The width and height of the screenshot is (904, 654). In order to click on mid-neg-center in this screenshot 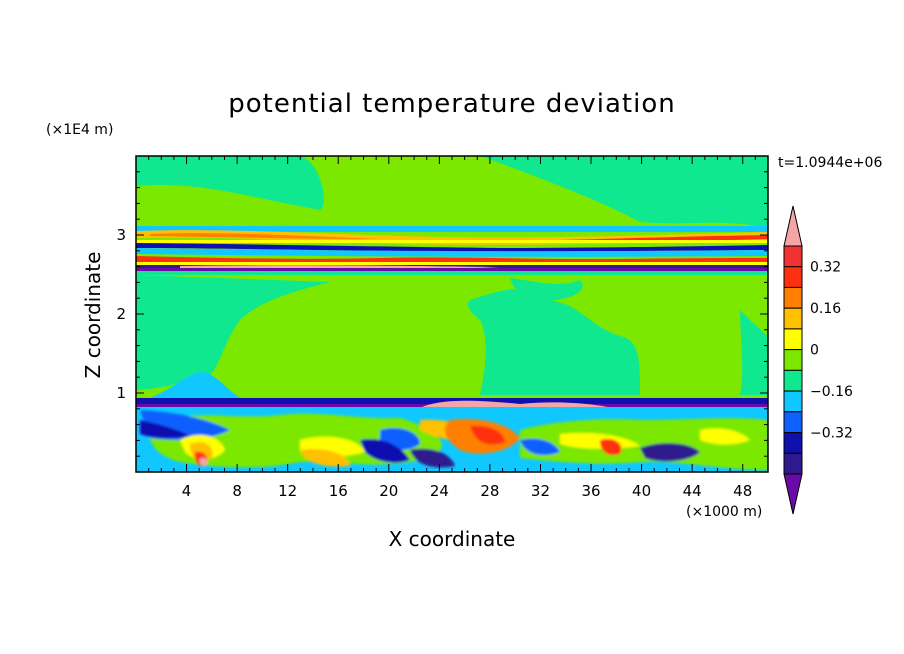, I will do `click(554, 341)`.